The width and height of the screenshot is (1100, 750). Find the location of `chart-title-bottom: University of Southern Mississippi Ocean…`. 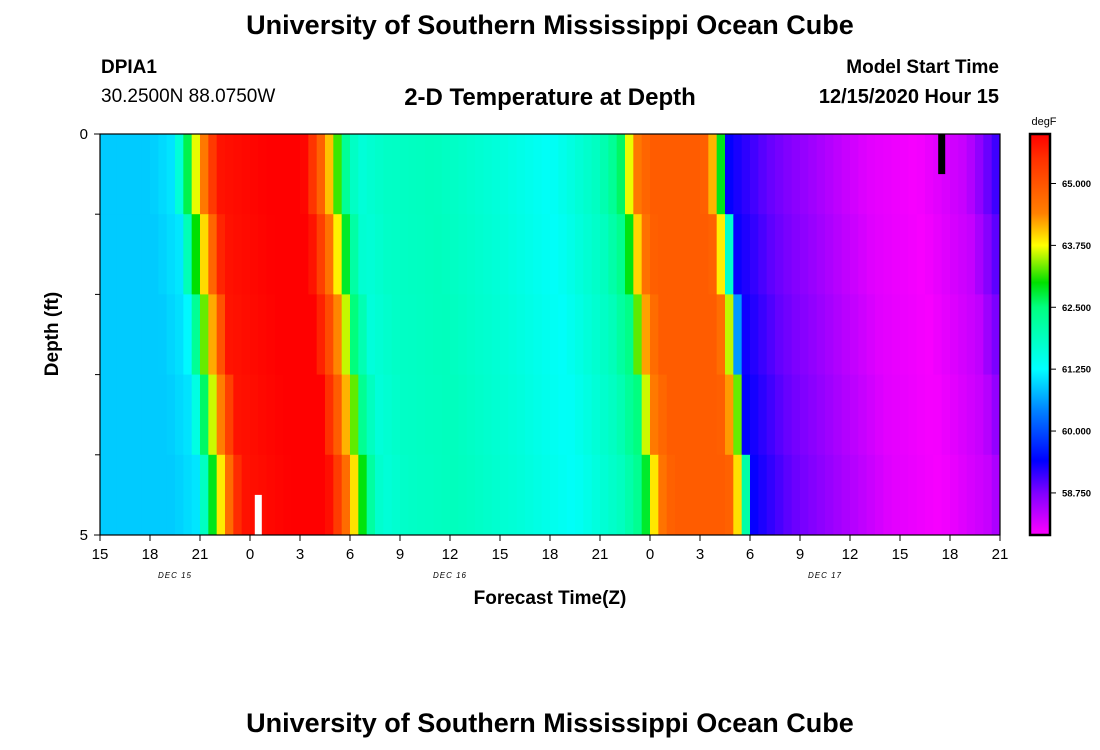

chart-title-bottom: University of Southern Mississippi Ocean… is located at coordinates (550, 723).